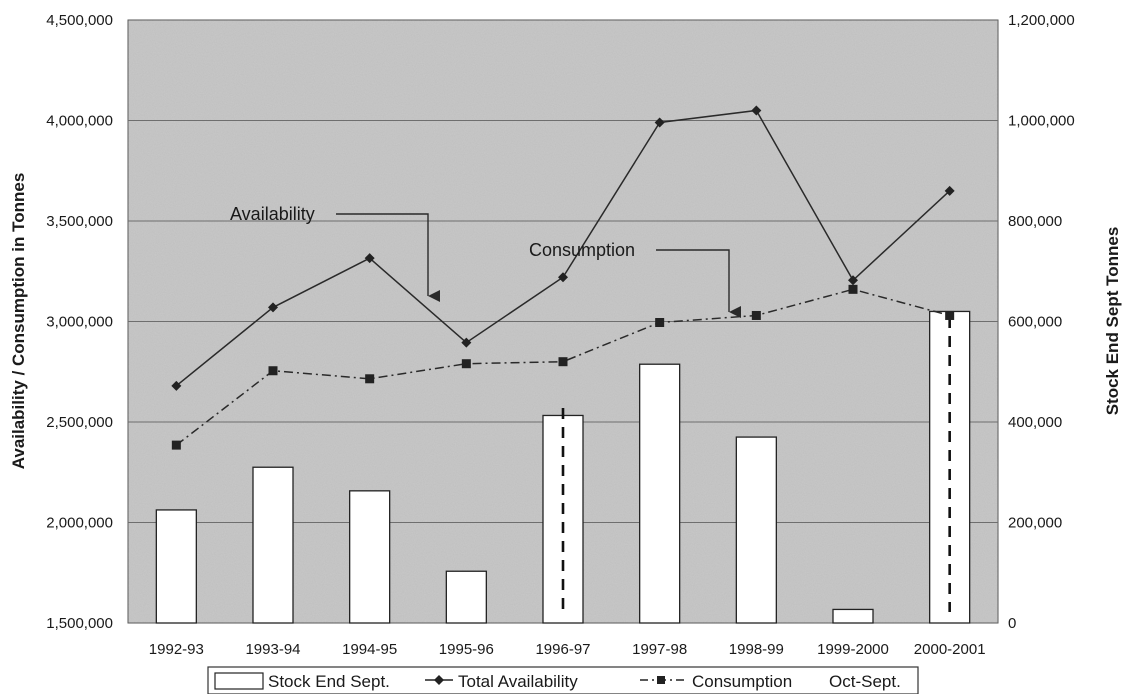  What do you see at coordinates (635, 279) in the screenshot?
I see `consumption-annotation: Consumption` at bounding box center [635, 279].